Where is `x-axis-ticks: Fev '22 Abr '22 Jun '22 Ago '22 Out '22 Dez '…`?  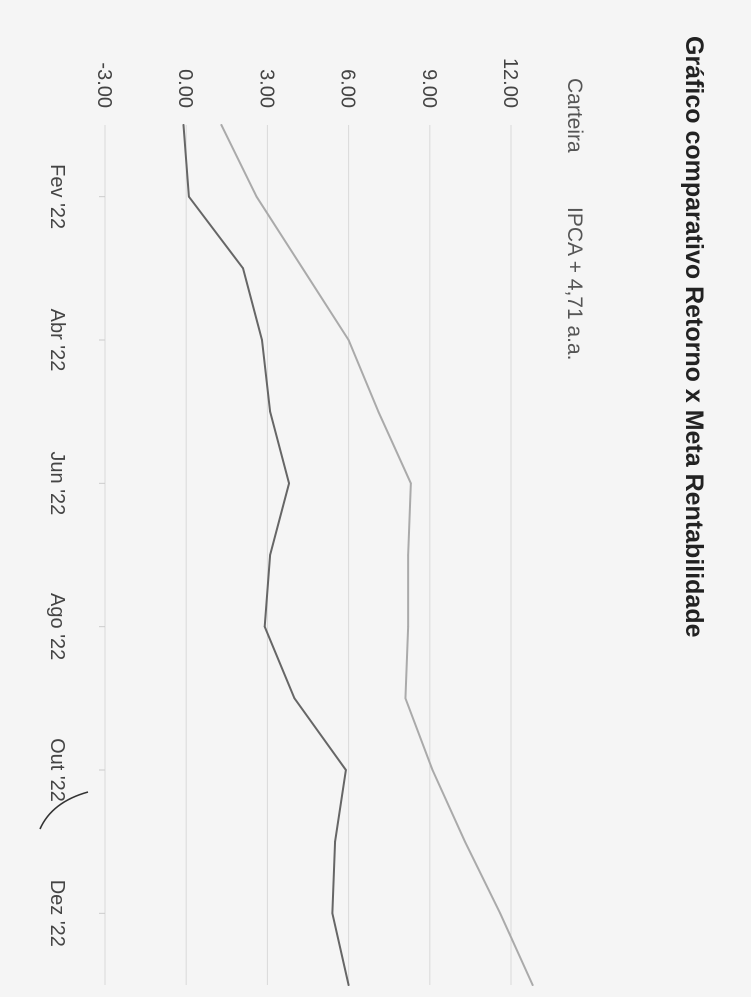 x-axis-ticks: Fev '22 Abr '22 Jun '22 Ago '22 Out '22 Dez '… is located at coordinates (57, 555).